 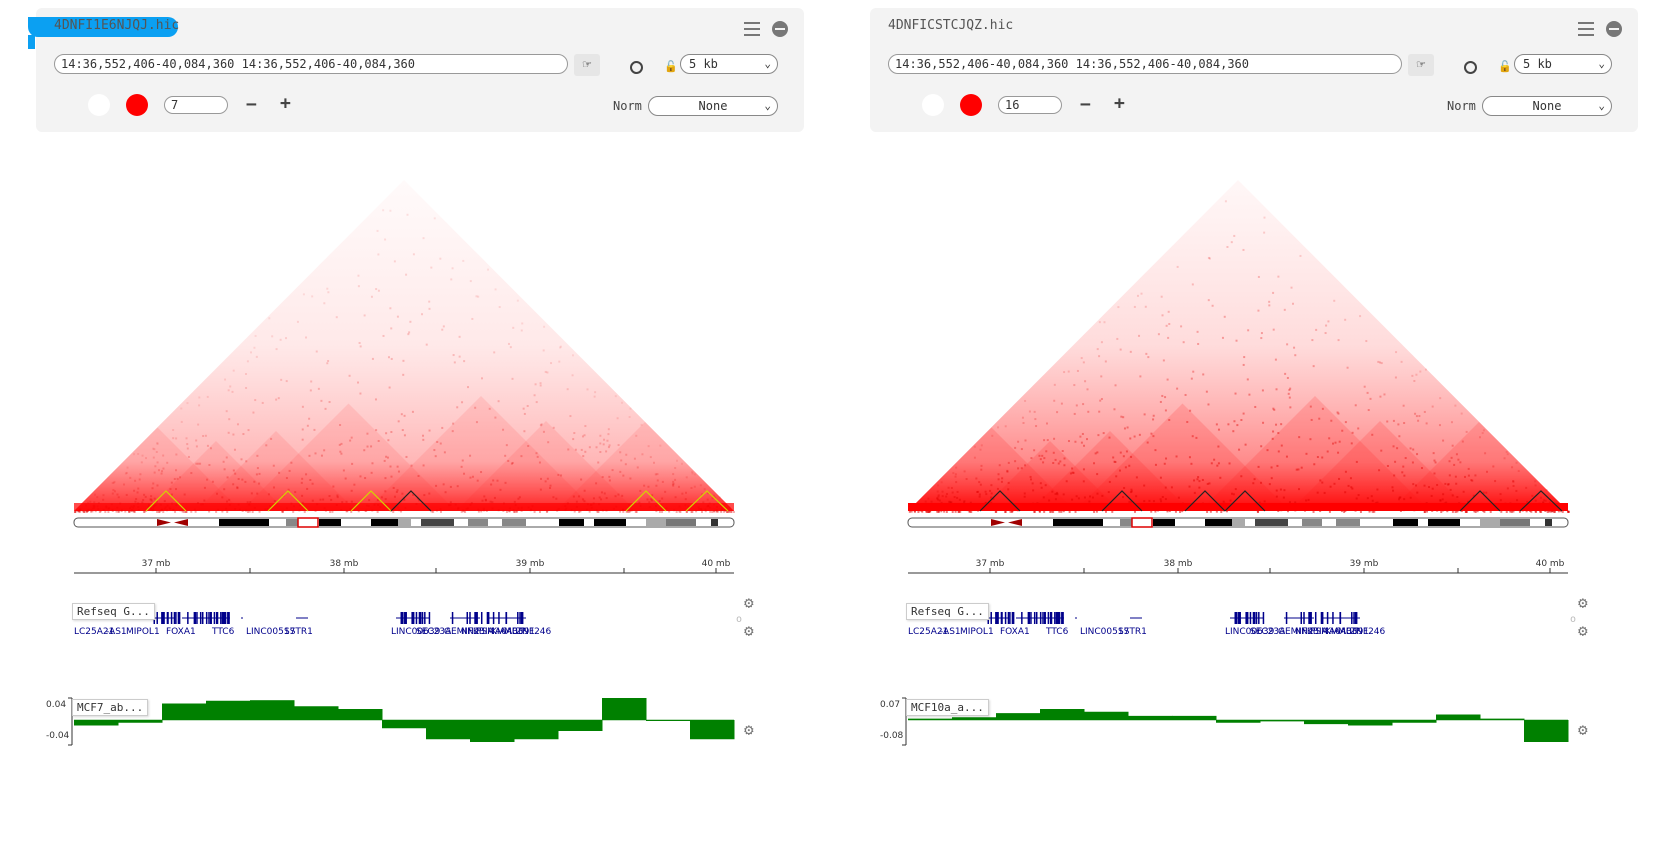 What do you see at coordinates (103, 33) in the screenshot?
I see `title-highlight` at bounding box center [103, 33].